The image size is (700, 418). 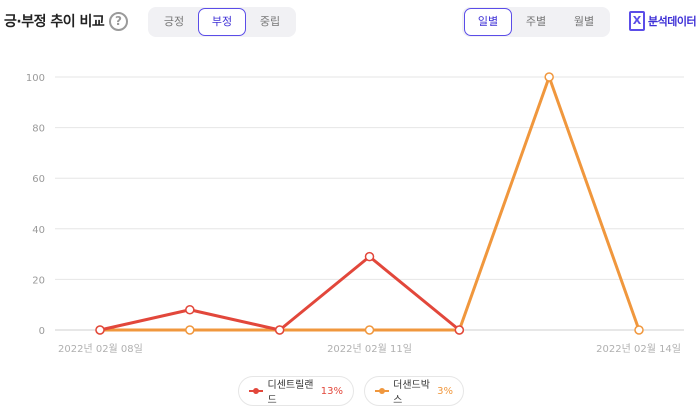 I want to click on sentiment-toggle: 긍정 부정 중립, so click(x=222, y=22).